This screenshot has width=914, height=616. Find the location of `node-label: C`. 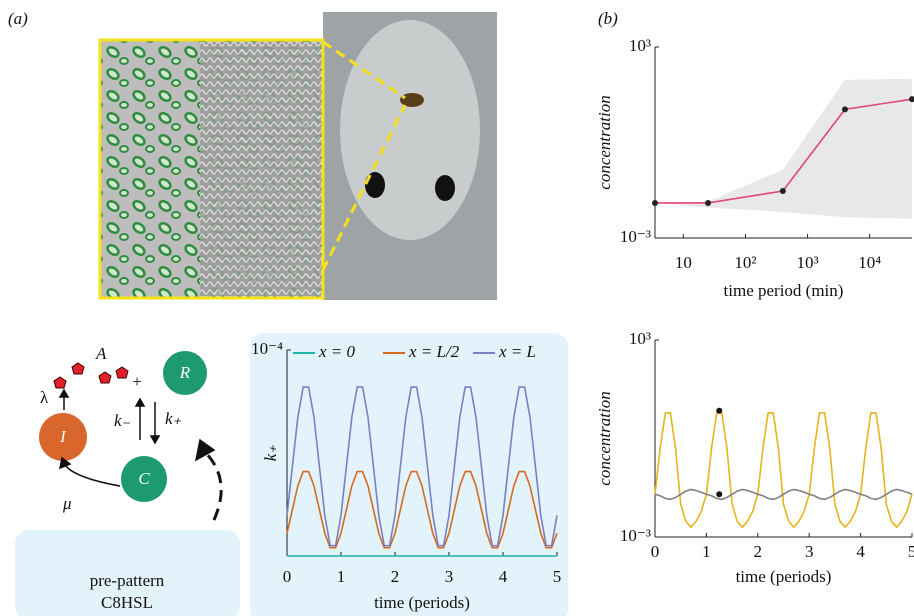

node-label: C is located at coordinates (144, 478).